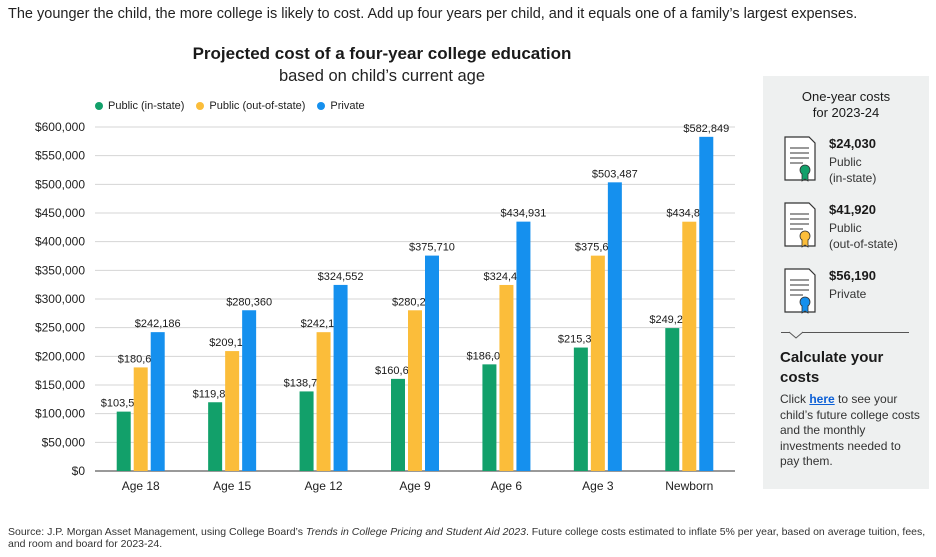  What do you see at coordinates (60, 127) in the screenshot?
I see `y-tick-label: $600,000` at bounding box center [60, 127].